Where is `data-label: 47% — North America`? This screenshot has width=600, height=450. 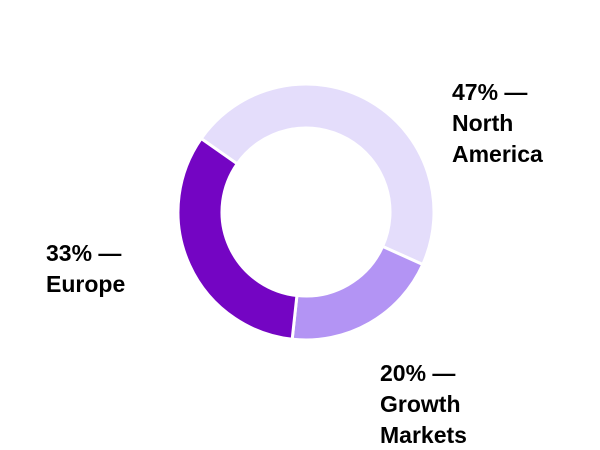
data-label: 47% — North America is located at coordinates (497, 123).